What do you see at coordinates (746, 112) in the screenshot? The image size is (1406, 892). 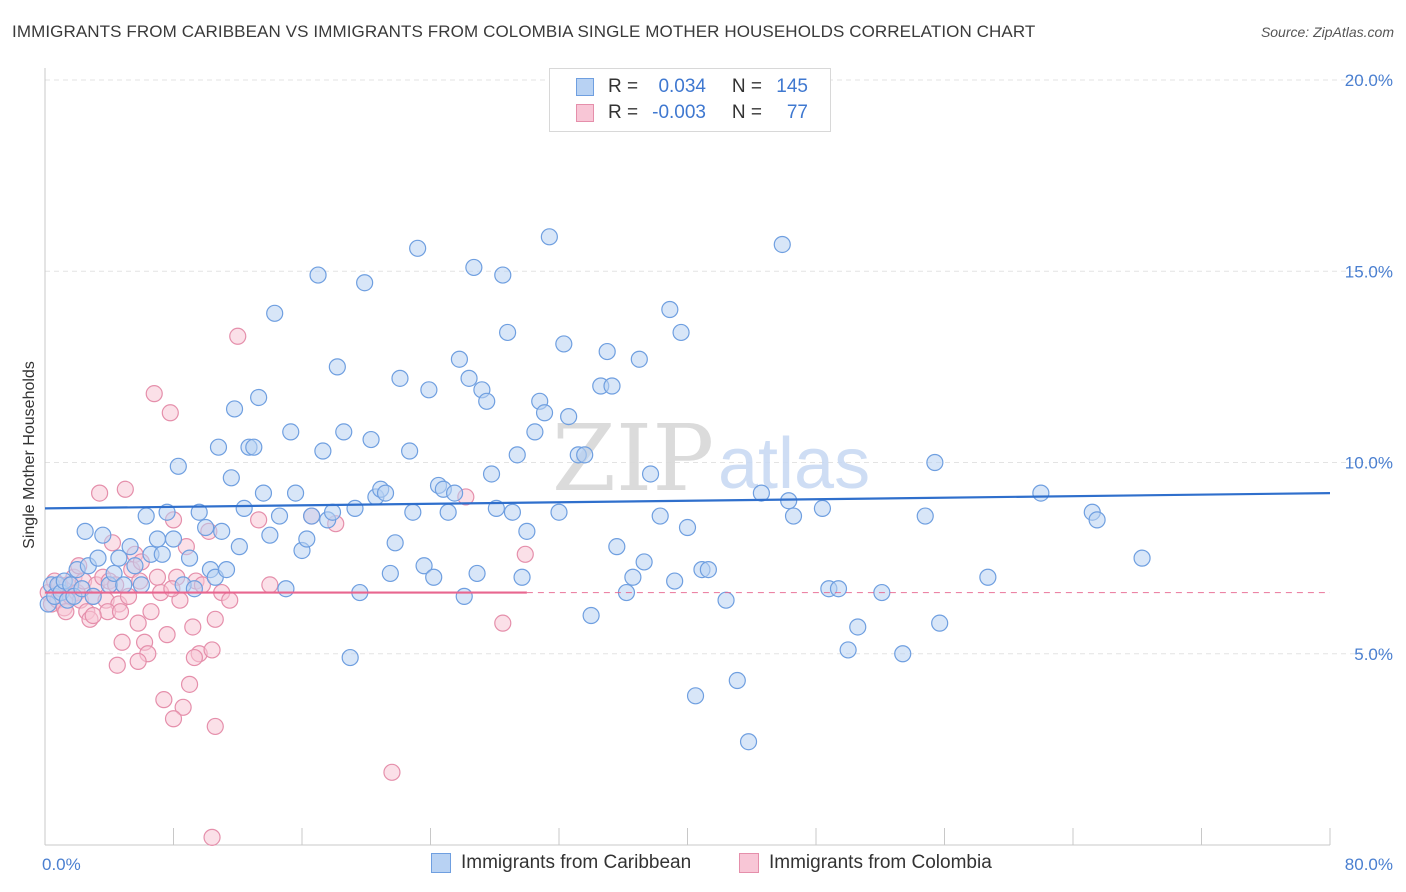 I see `legend-n-label: N =` at bounding box center [746, 112].